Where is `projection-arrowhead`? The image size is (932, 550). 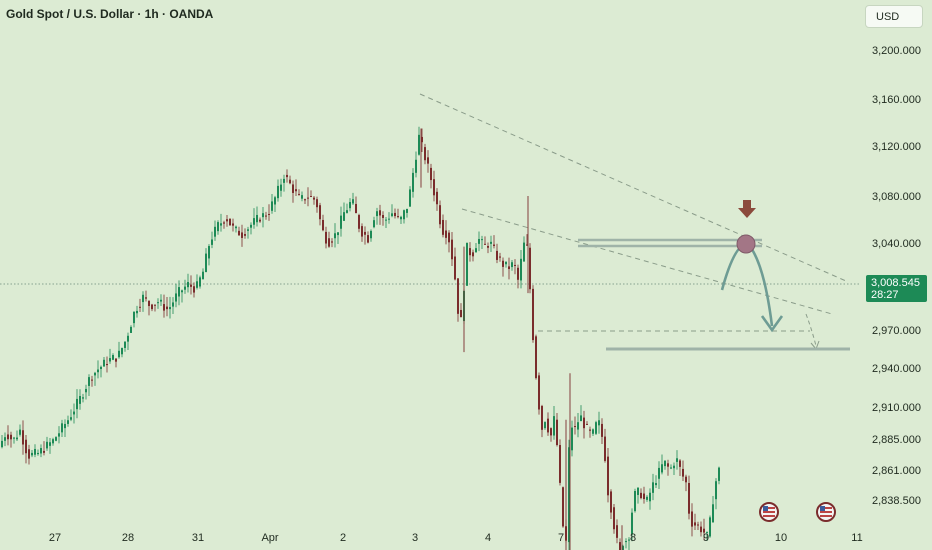
projection-arrowhead is located at coordinates (772, 324).